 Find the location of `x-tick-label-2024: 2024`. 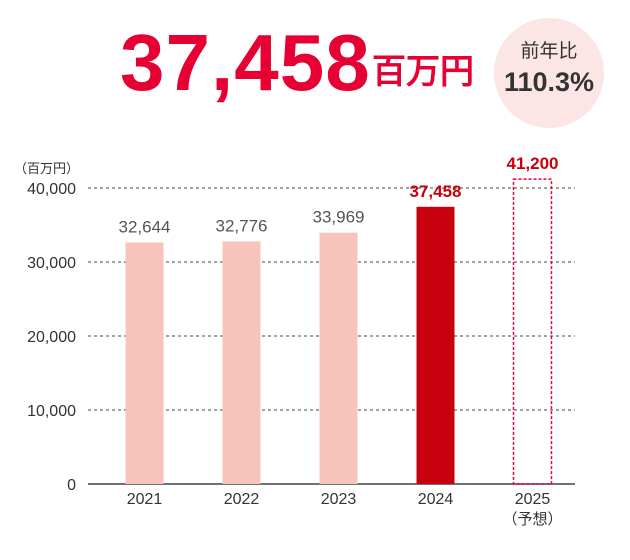

x-tick-label-2024: 2024 is located at coordinates (436, 499).